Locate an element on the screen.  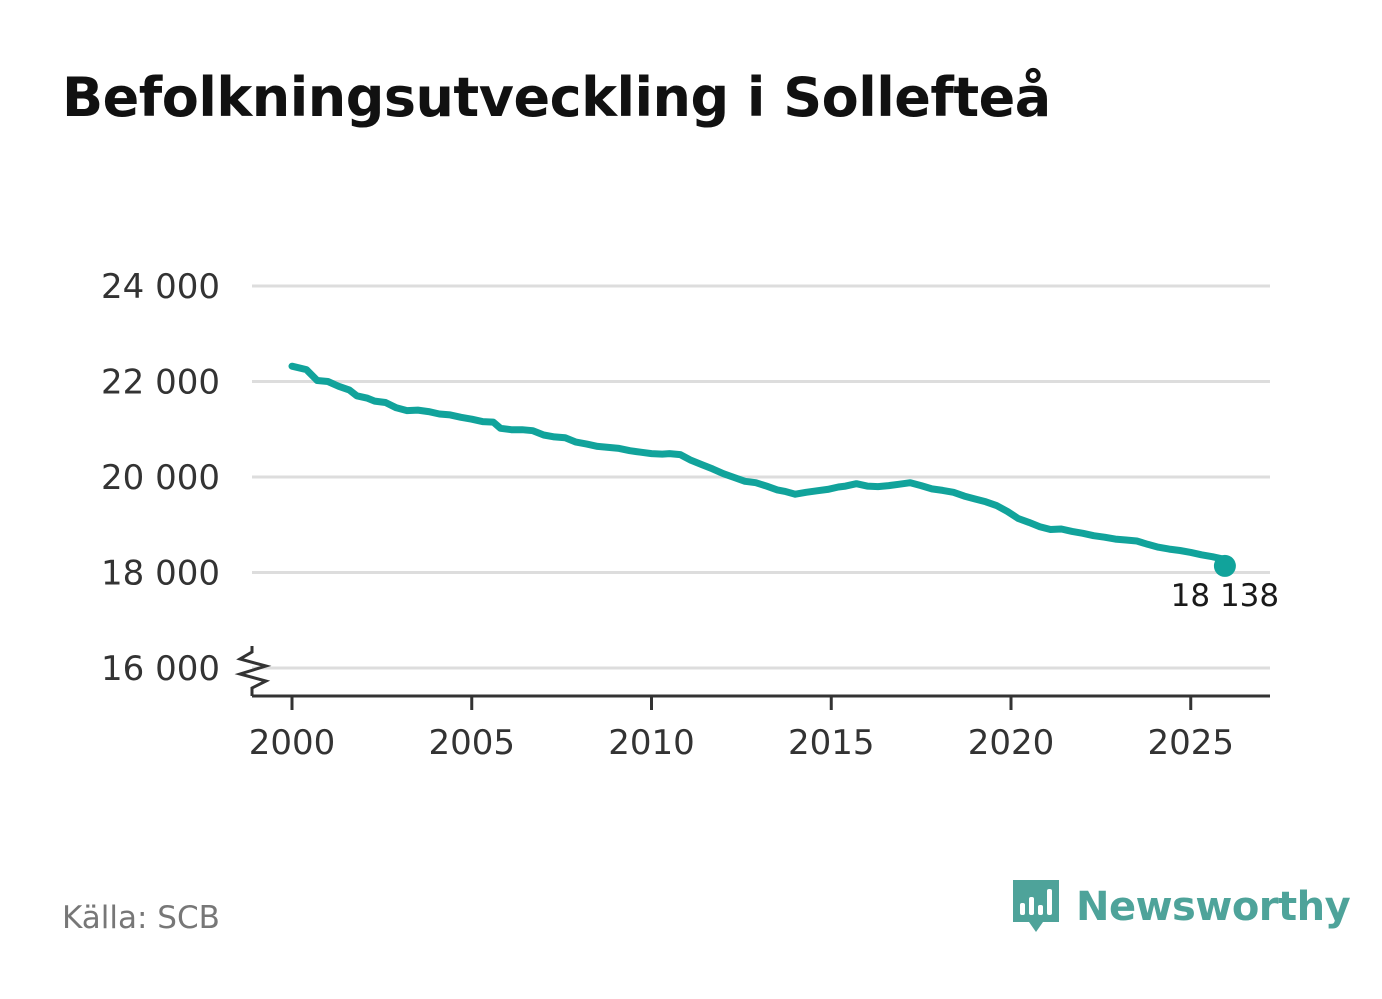
y-tick-label: 20 000 is located at coordinates (160, 478).